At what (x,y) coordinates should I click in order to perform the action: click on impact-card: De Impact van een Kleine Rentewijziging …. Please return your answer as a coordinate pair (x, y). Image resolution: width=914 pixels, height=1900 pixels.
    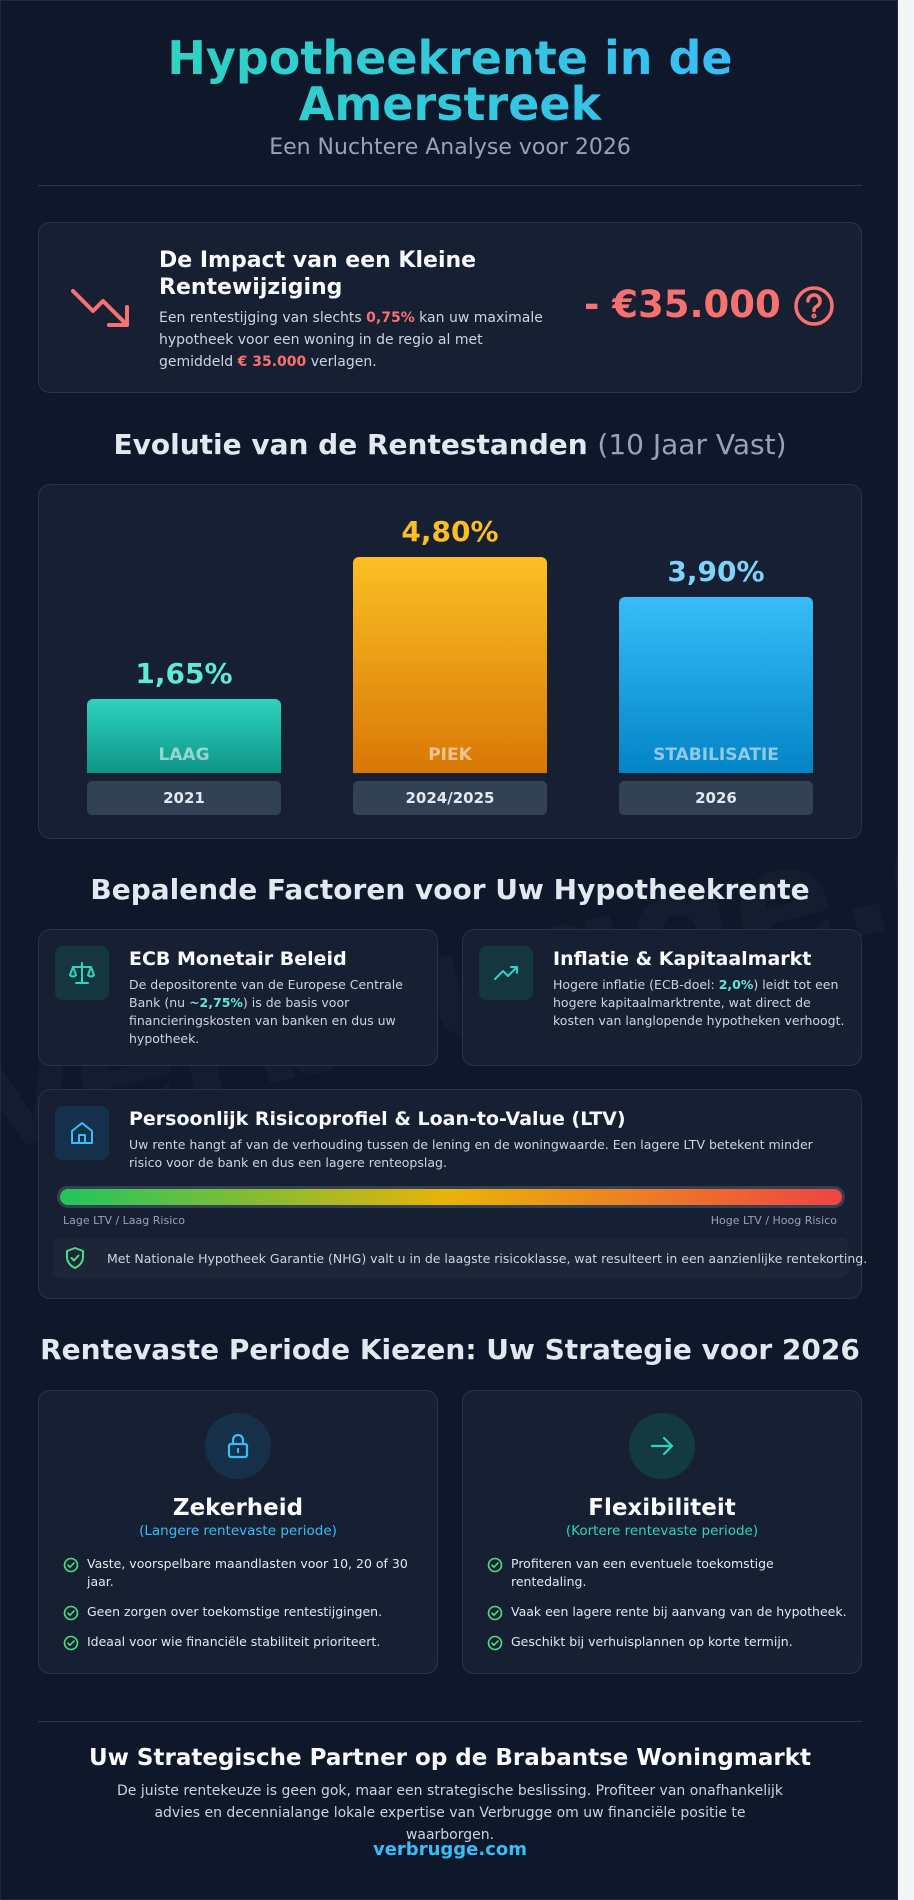
    Looking at the image, I should click on (450, 307).